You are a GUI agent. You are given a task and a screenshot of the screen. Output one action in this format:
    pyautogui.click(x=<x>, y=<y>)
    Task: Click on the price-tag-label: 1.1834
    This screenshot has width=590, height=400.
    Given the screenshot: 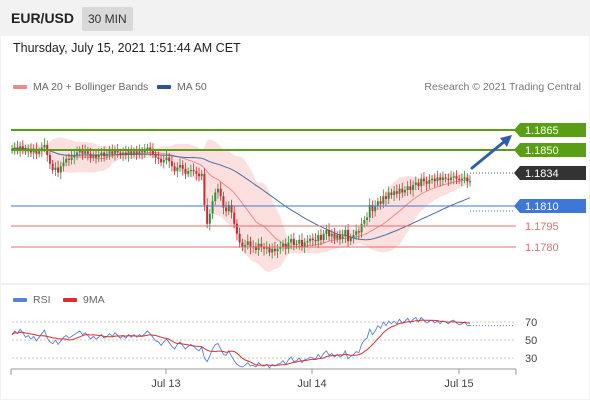 What is the action you would take?
    pyautogui.click(x=542, y=174)
    